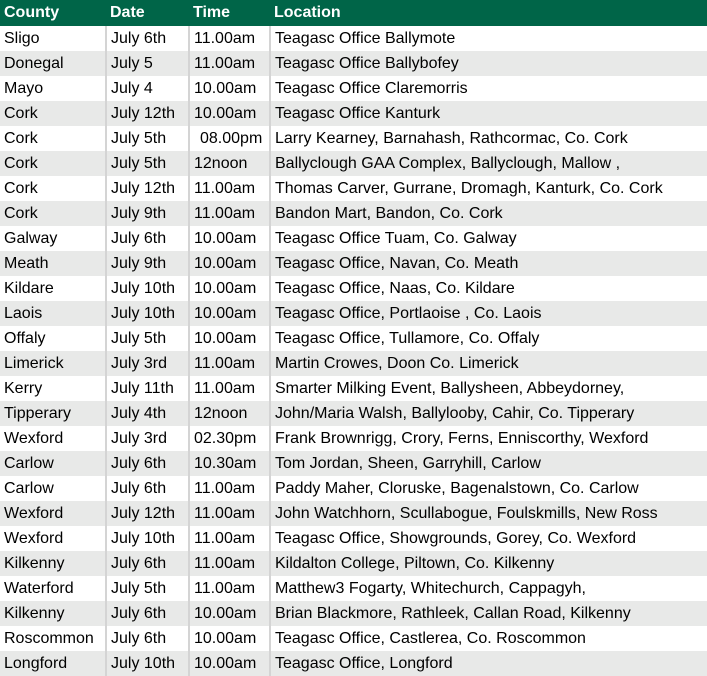 The image size is (707, 676). I want to click on location-cell: Teagasc Office, Navan, Co. Meath, so click(488, 263).